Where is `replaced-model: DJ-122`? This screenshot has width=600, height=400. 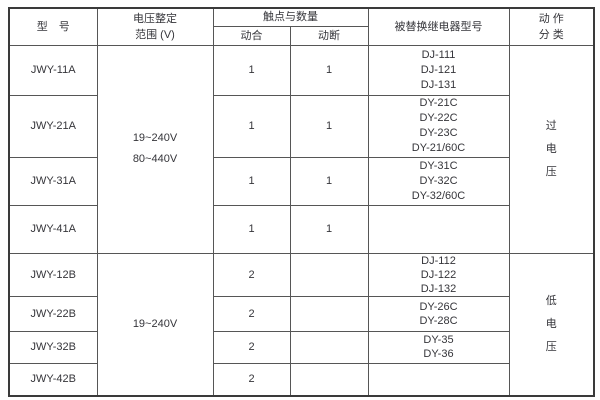 replaced-model: DJ-122 is located at coordinates (438, 274).